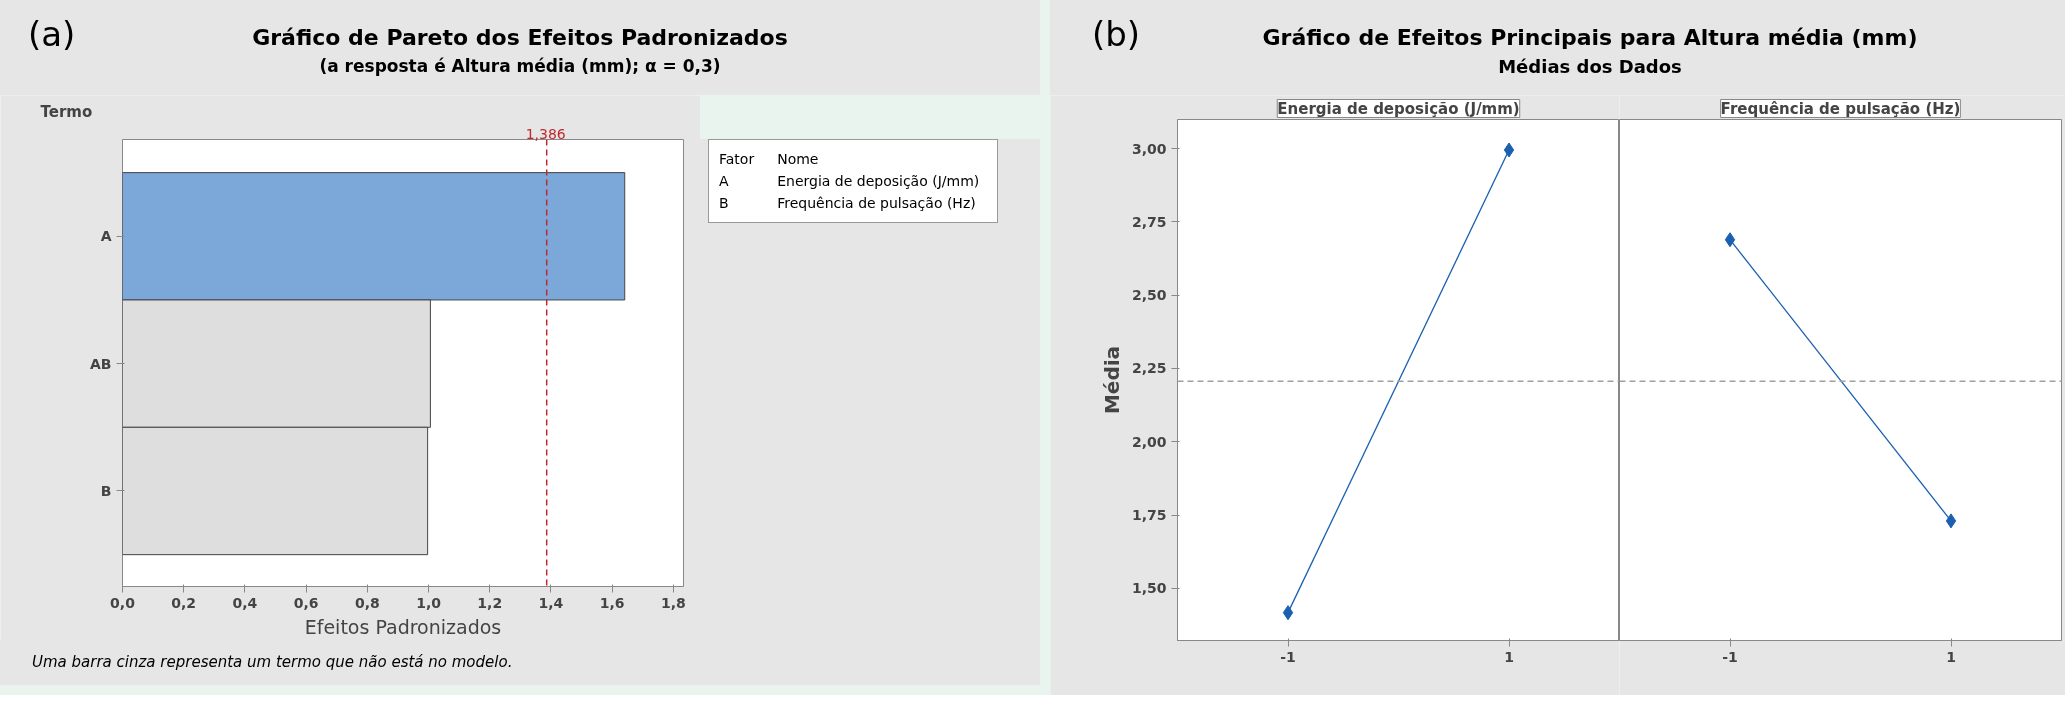 The image size is (2065, 703). I want to click on x-tick-label: 1,0, so click(429, 602).